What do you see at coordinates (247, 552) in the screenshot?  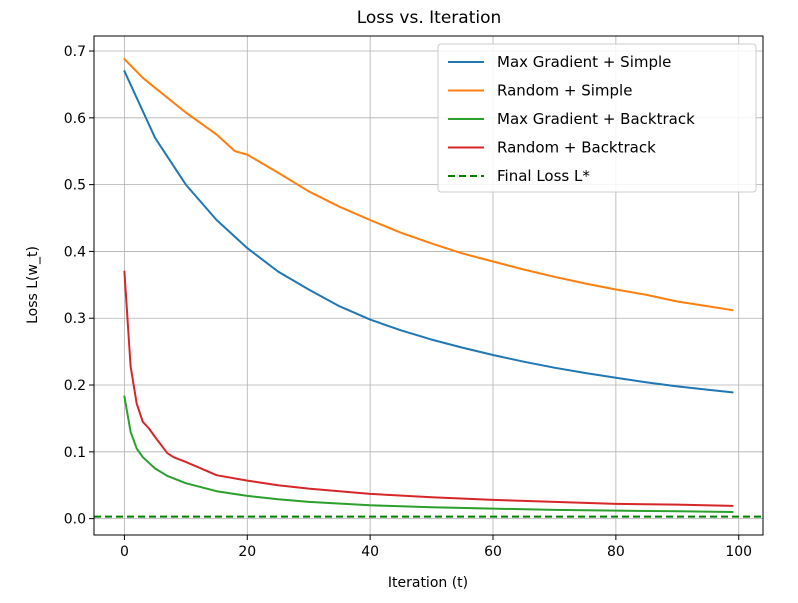 I see `x-tick-label: 20` at bounding box center [247, 552].